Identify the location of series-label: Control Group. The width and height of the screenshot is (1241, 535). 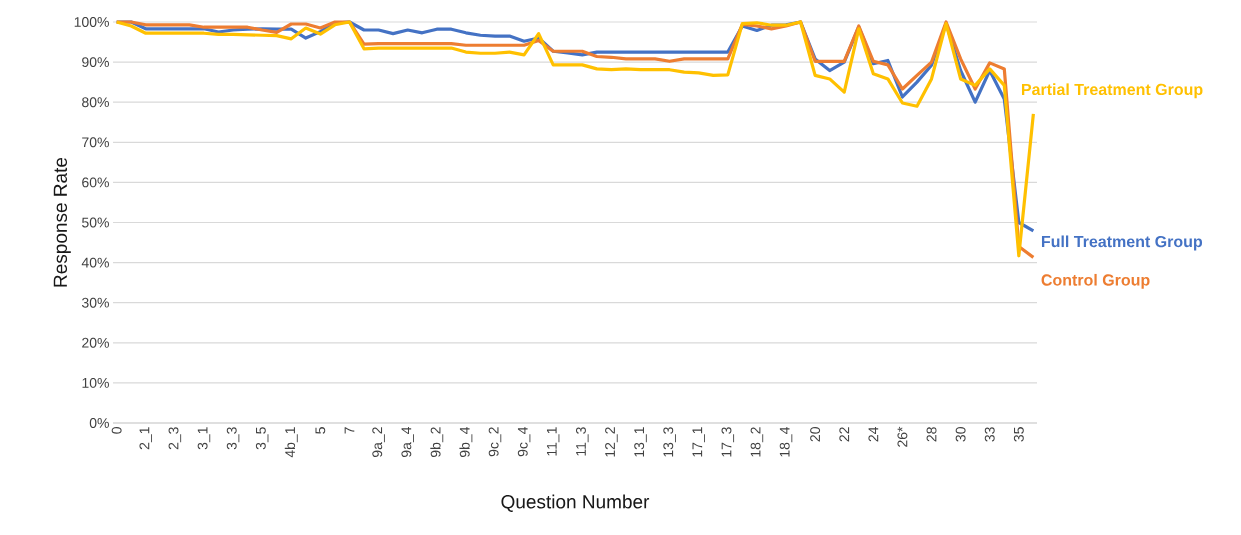
(1095, 281).